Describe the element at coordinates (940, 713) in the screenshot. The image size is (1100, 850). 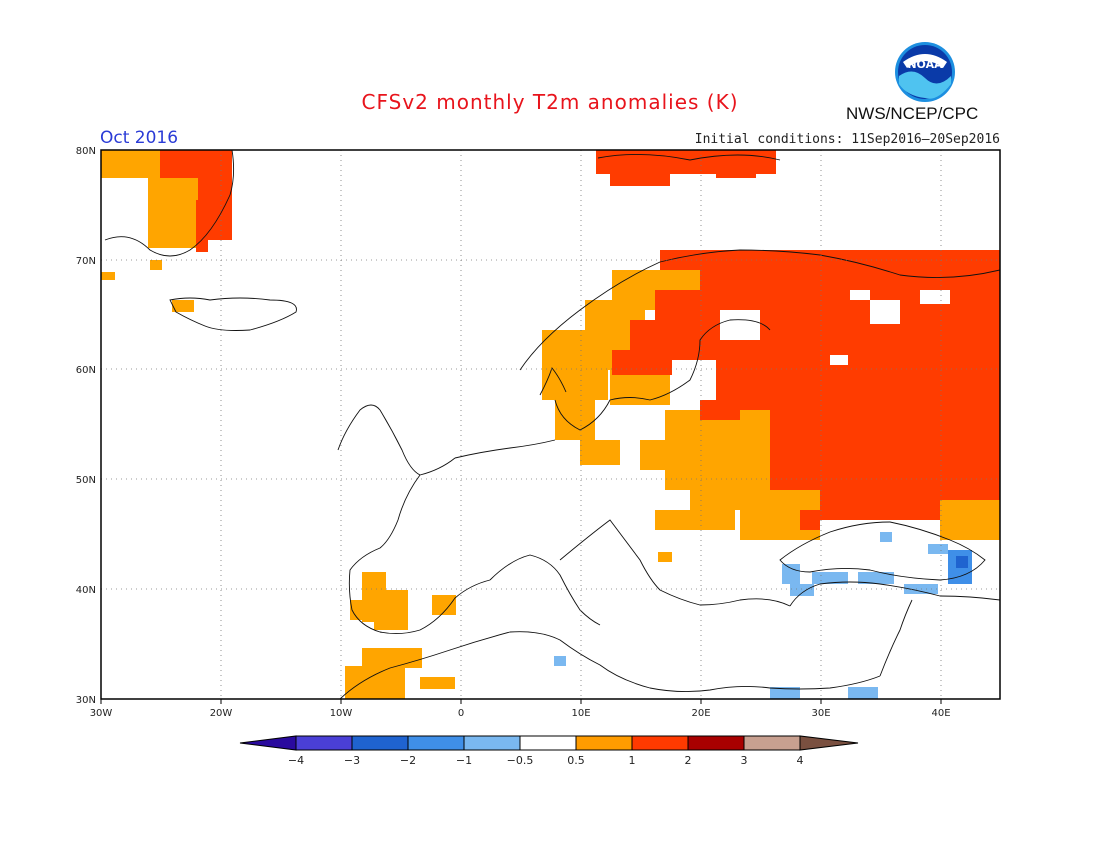
I see `lon-label: 40E` at that location.